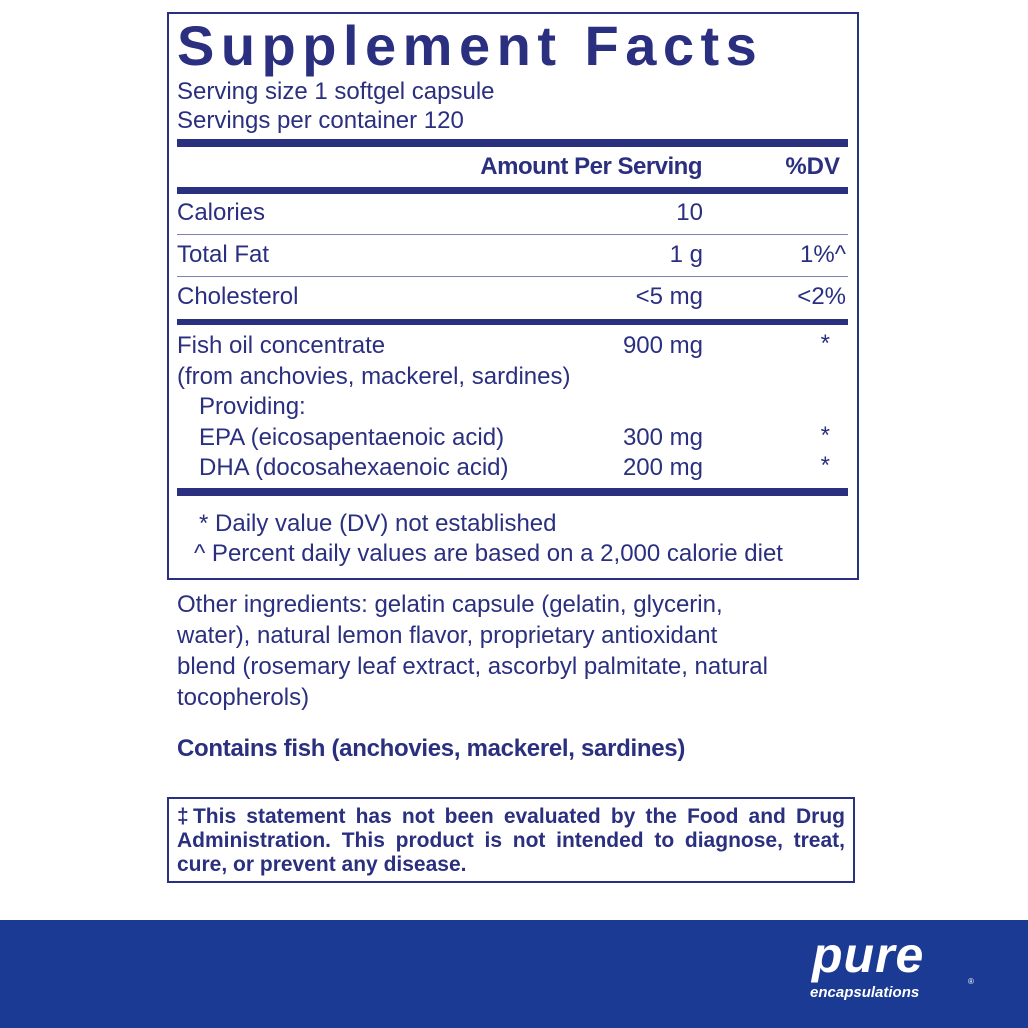 This screenshot has width=1028, height=1028. Describe the element at coordinates (971, 981) in the screenshot. I see `registered-mark: ®` at that location.